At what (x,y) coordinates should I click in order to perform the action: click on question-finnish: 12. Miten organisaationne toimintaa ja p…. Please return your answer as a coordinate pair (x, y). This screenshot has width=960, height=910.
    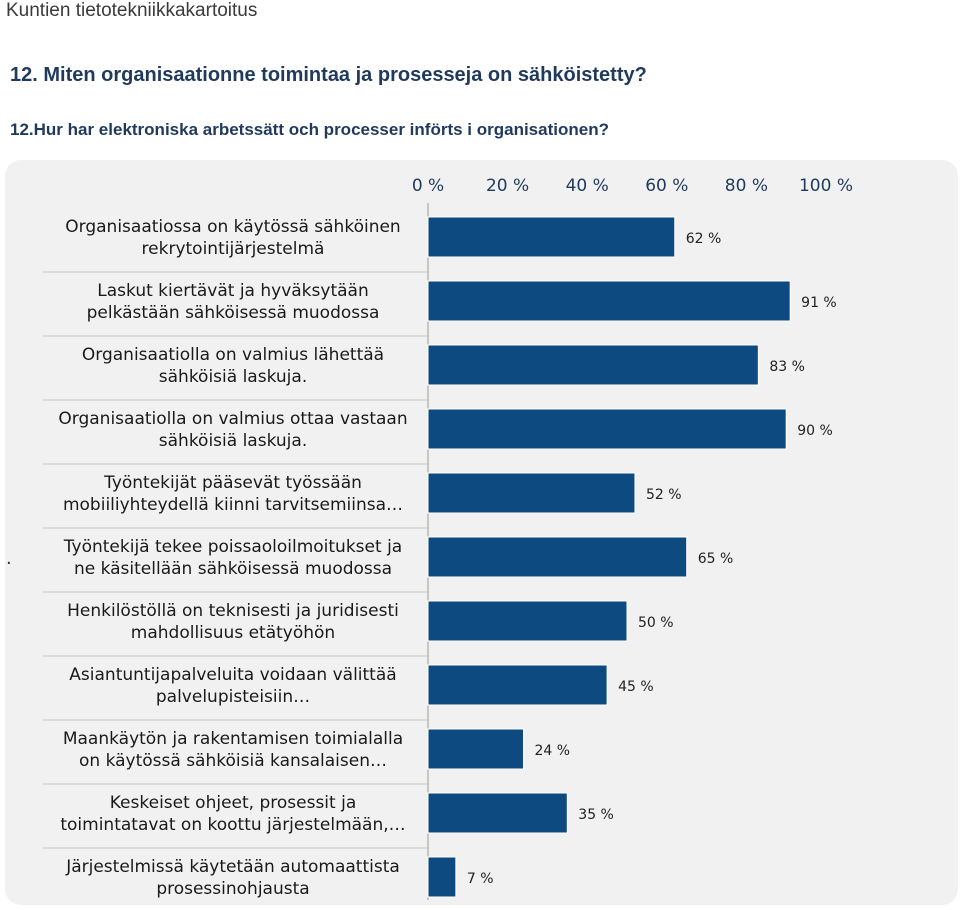
    Looking at the image, I should click on (328, 75).